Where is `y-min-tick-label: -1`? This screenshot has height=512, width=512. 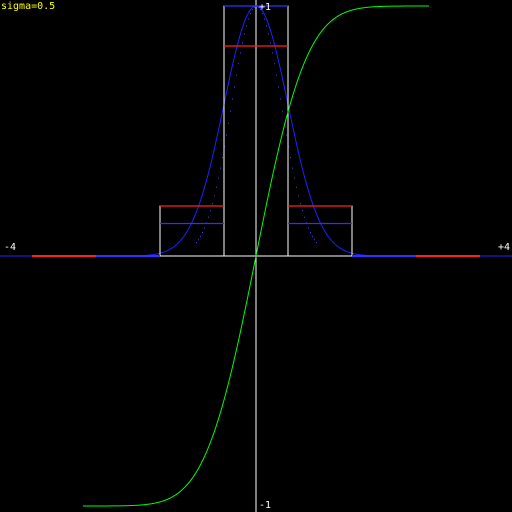
y-min-tick-label: -1 is located at coordinates (265, 505).